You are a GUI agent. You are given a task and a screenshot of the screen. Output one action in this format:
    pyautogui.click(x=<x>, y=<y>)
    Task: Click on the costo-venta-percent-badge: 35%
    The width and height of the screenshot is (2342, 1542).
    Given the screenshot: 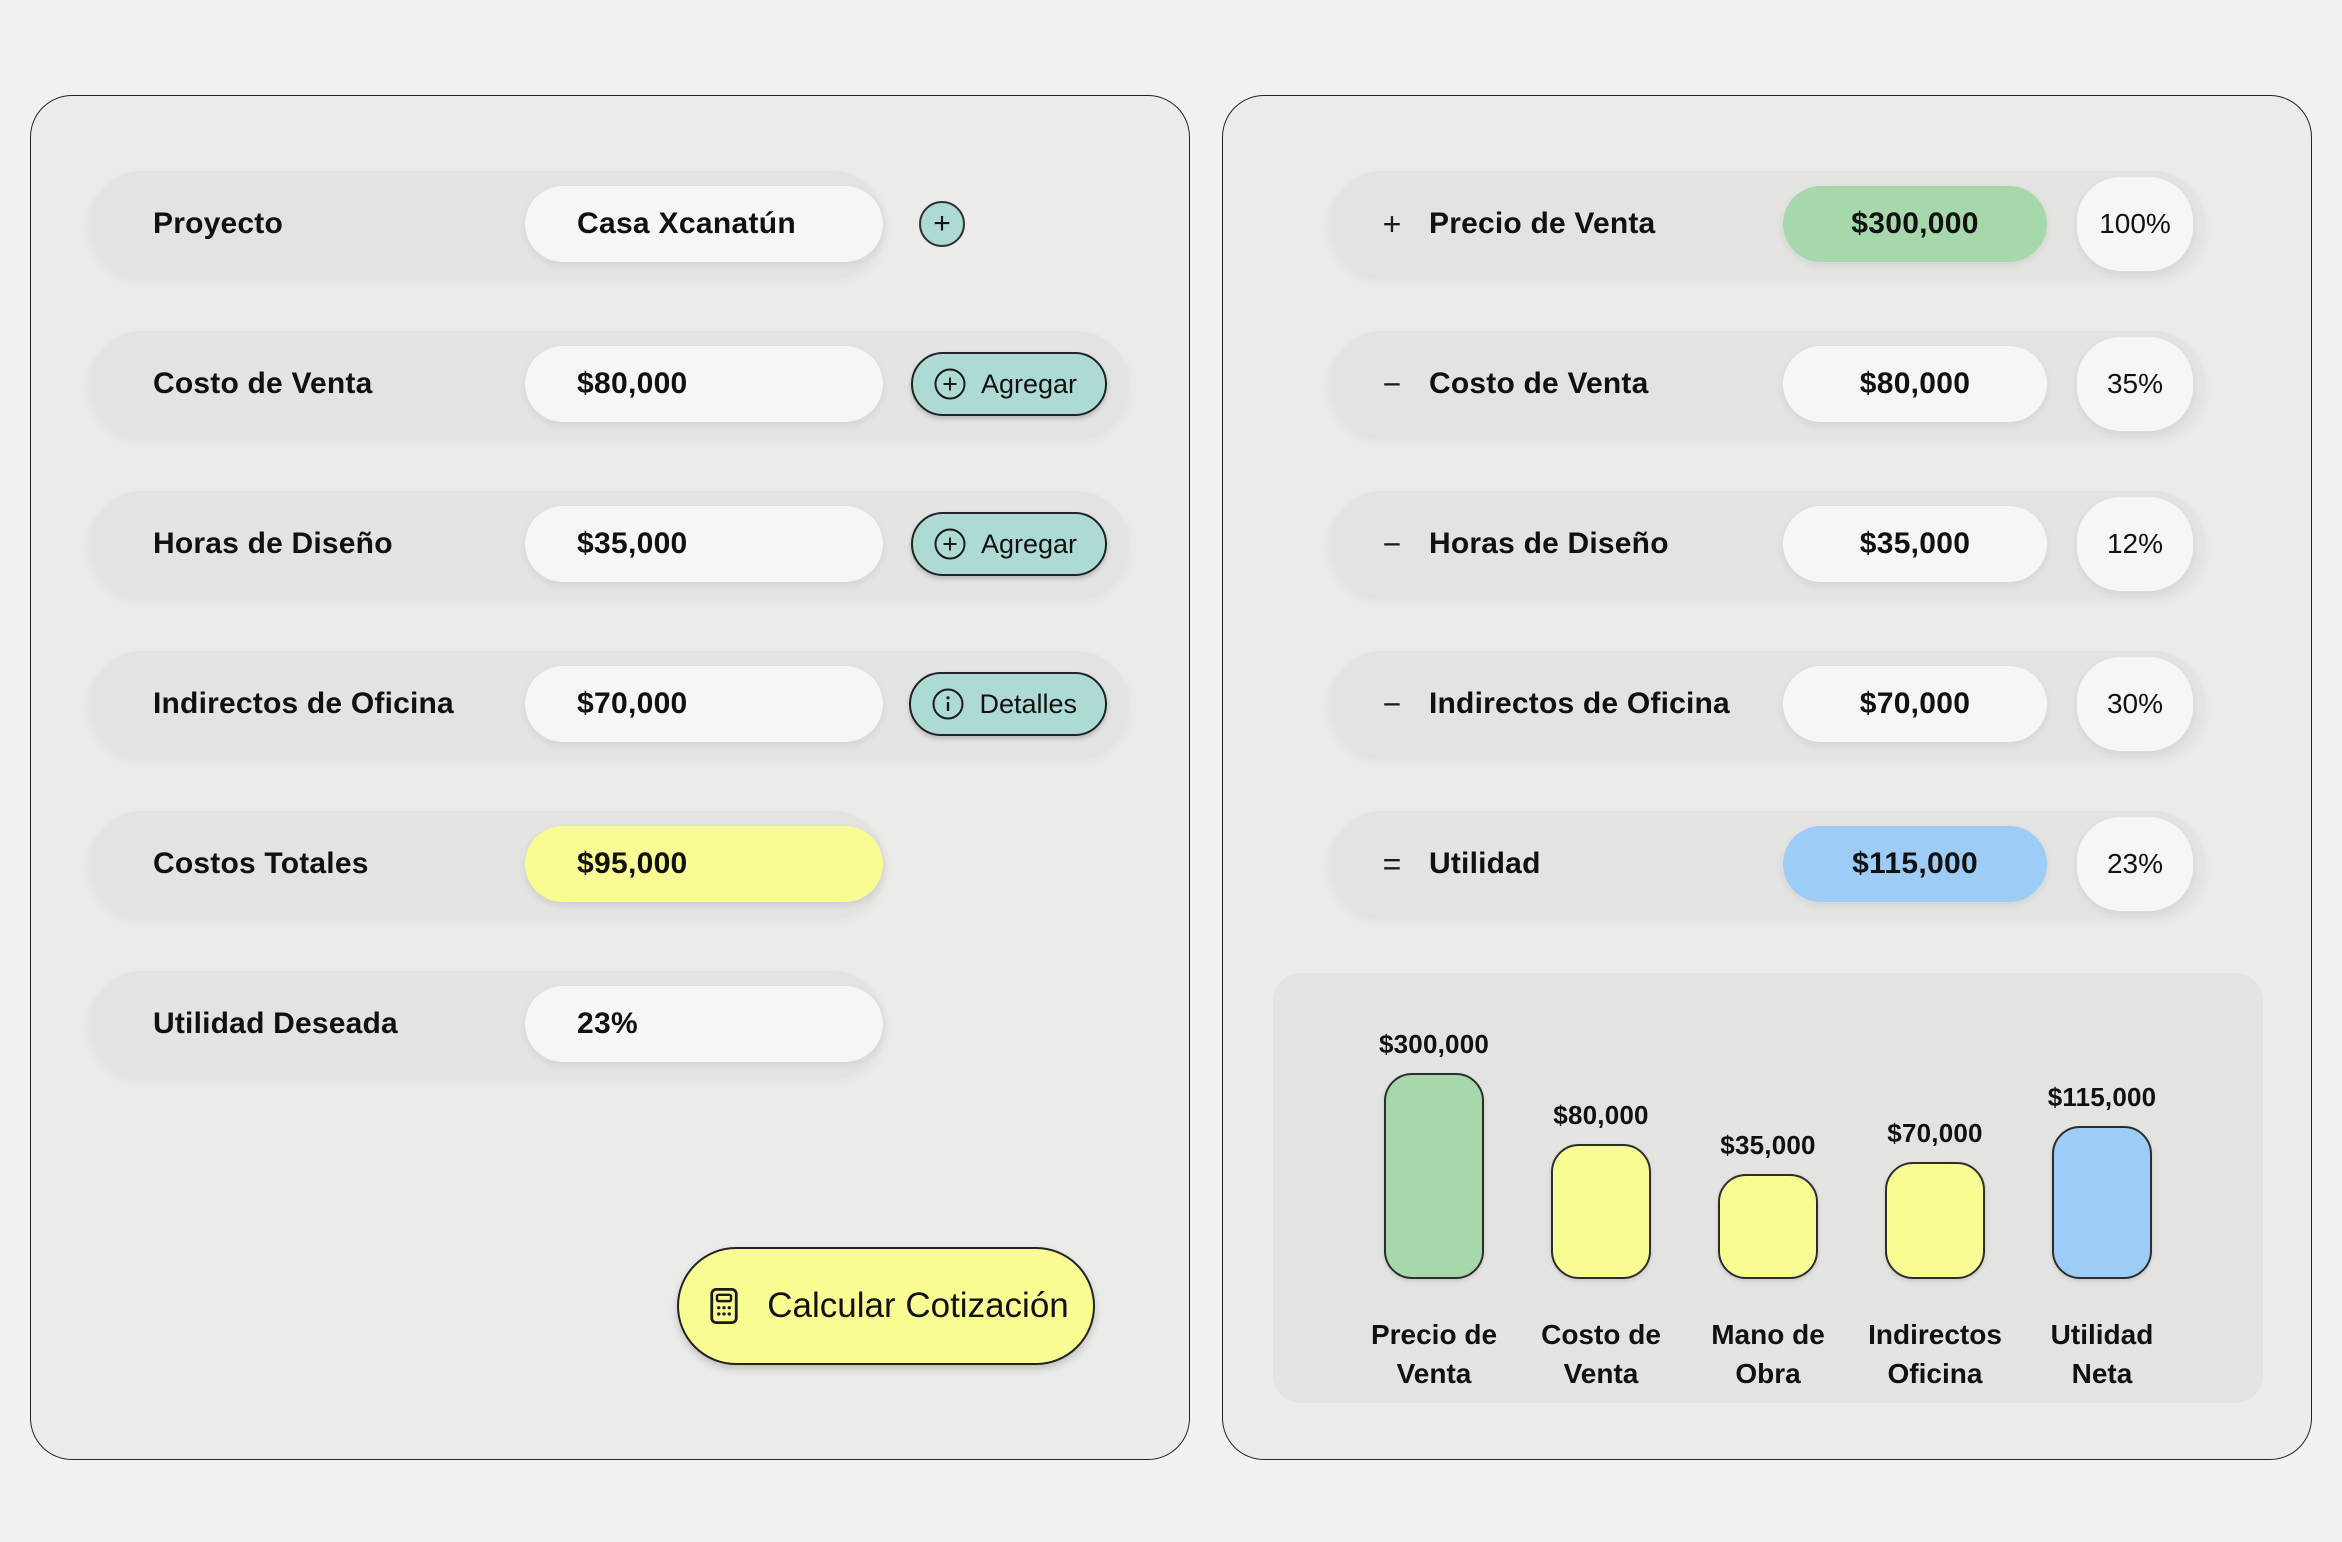 What is the action you would take?
    pyautogui.click(x=2135, y=384)
    